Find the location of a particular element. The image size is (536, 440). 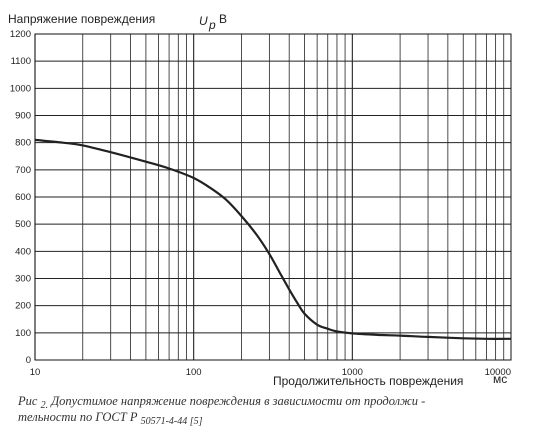

x-tick-label: 10000 is located at coordinates (498, 372).